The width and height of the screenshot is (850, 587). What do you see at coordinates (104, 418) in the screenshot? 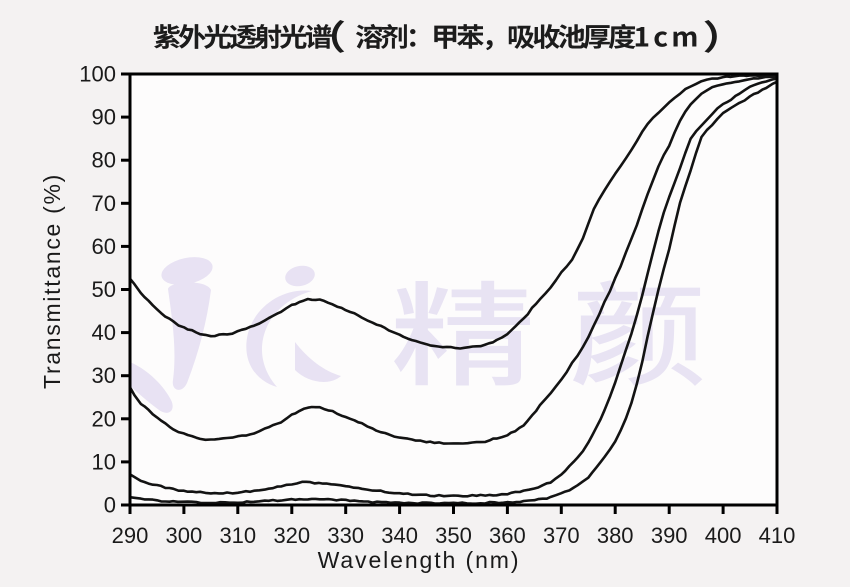
I see `svg-text: 20` at bounding box center [104, 418].